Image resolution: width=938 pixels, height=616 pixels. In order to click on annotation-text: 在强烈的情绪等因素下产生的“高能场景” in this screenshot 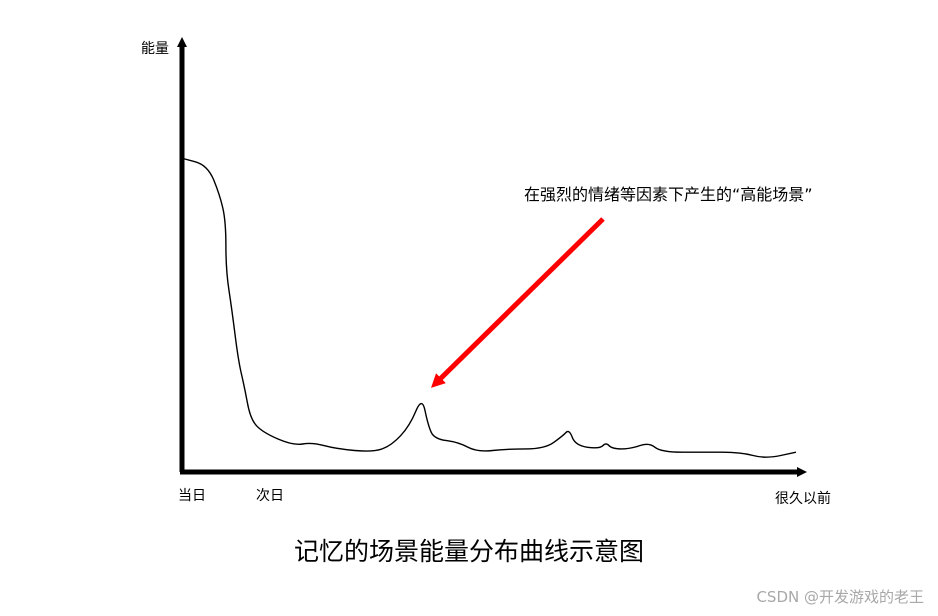, I will do `click(668, 194)`.